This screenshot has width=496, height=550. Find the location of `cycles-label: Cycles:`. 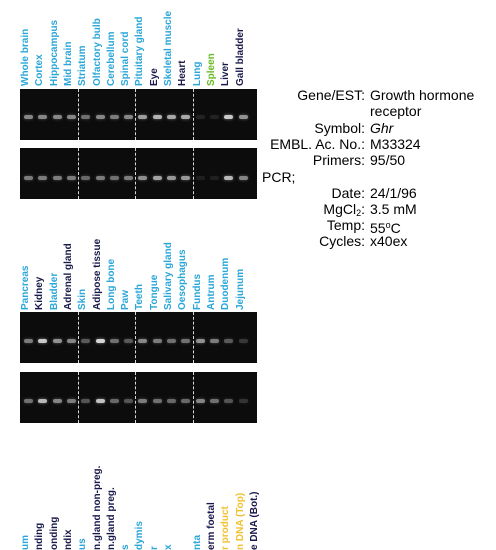

cycles-label: Cycles: is located at coordinates (342, 241).